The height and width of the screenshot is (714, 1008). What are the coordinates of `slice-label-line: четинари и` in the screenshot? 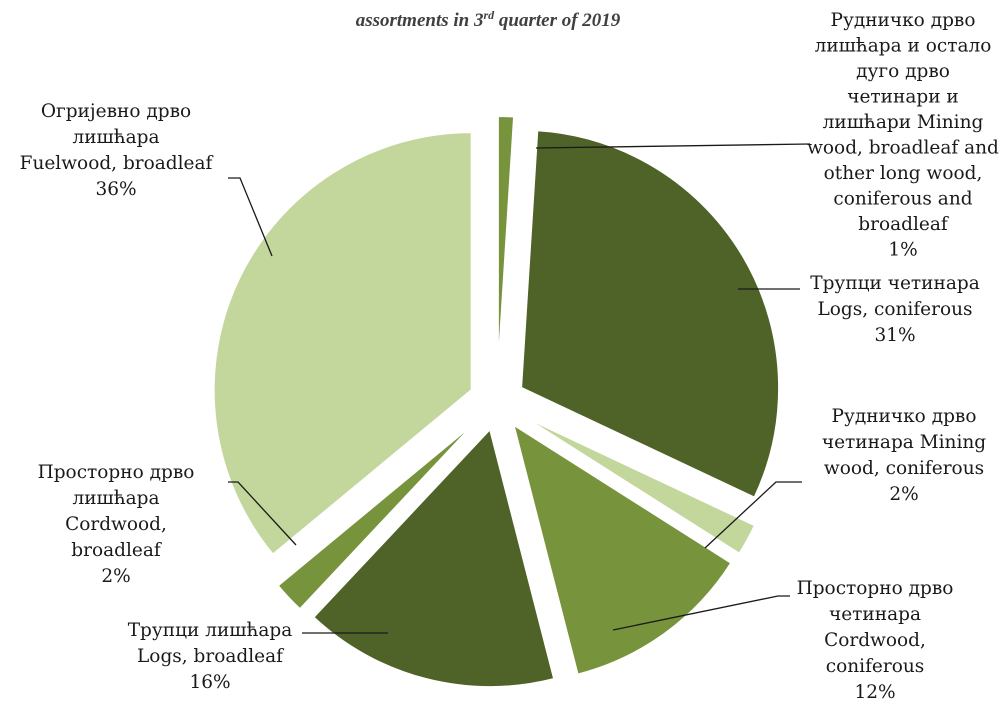 It's located at (903, 97).